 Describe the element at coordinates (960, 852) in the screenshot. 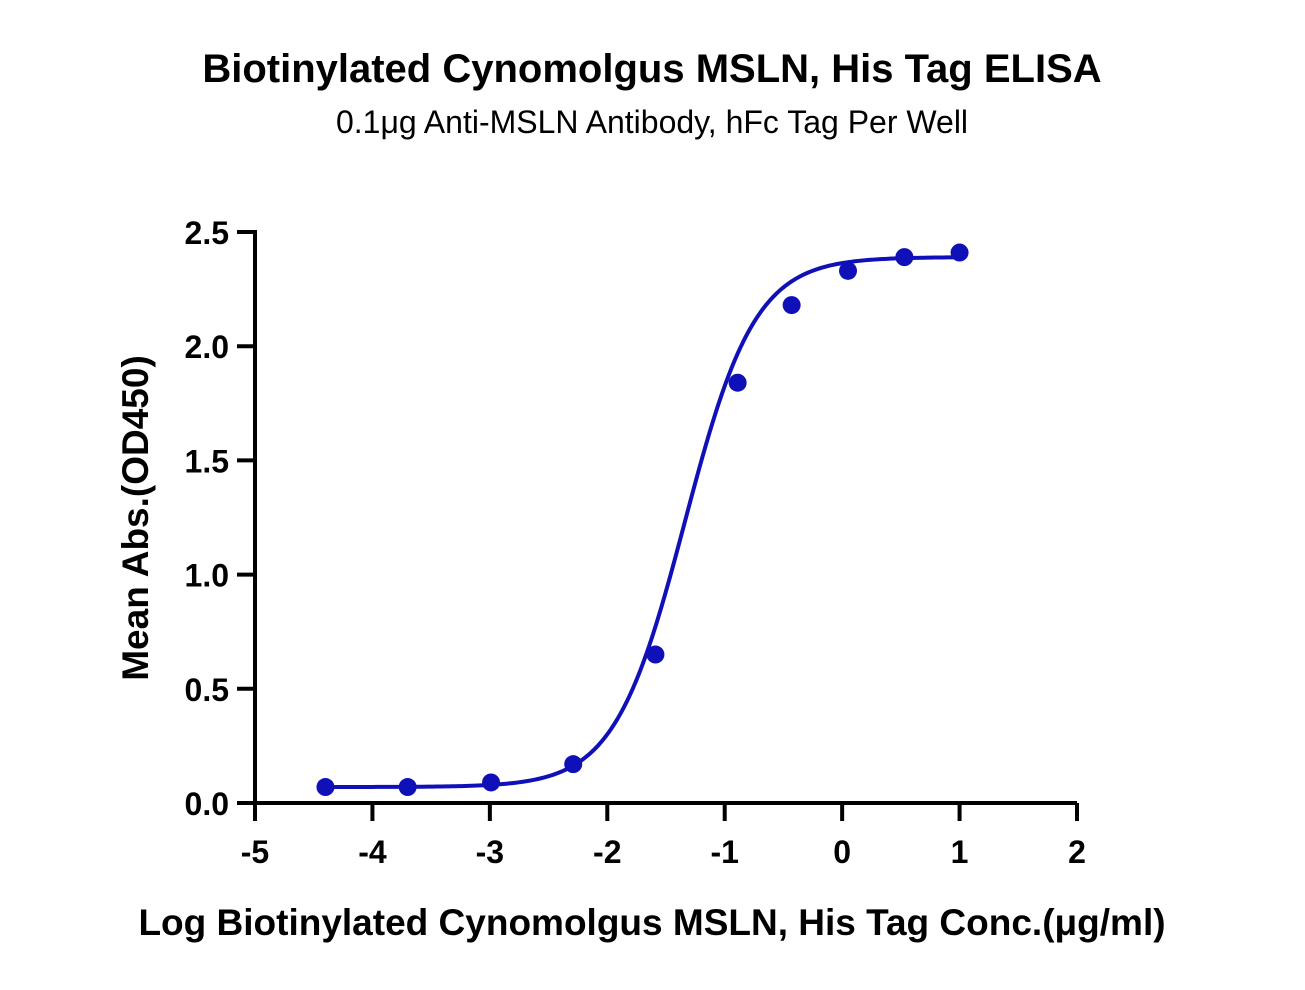

I see `x-tick-label: 1` at that location.